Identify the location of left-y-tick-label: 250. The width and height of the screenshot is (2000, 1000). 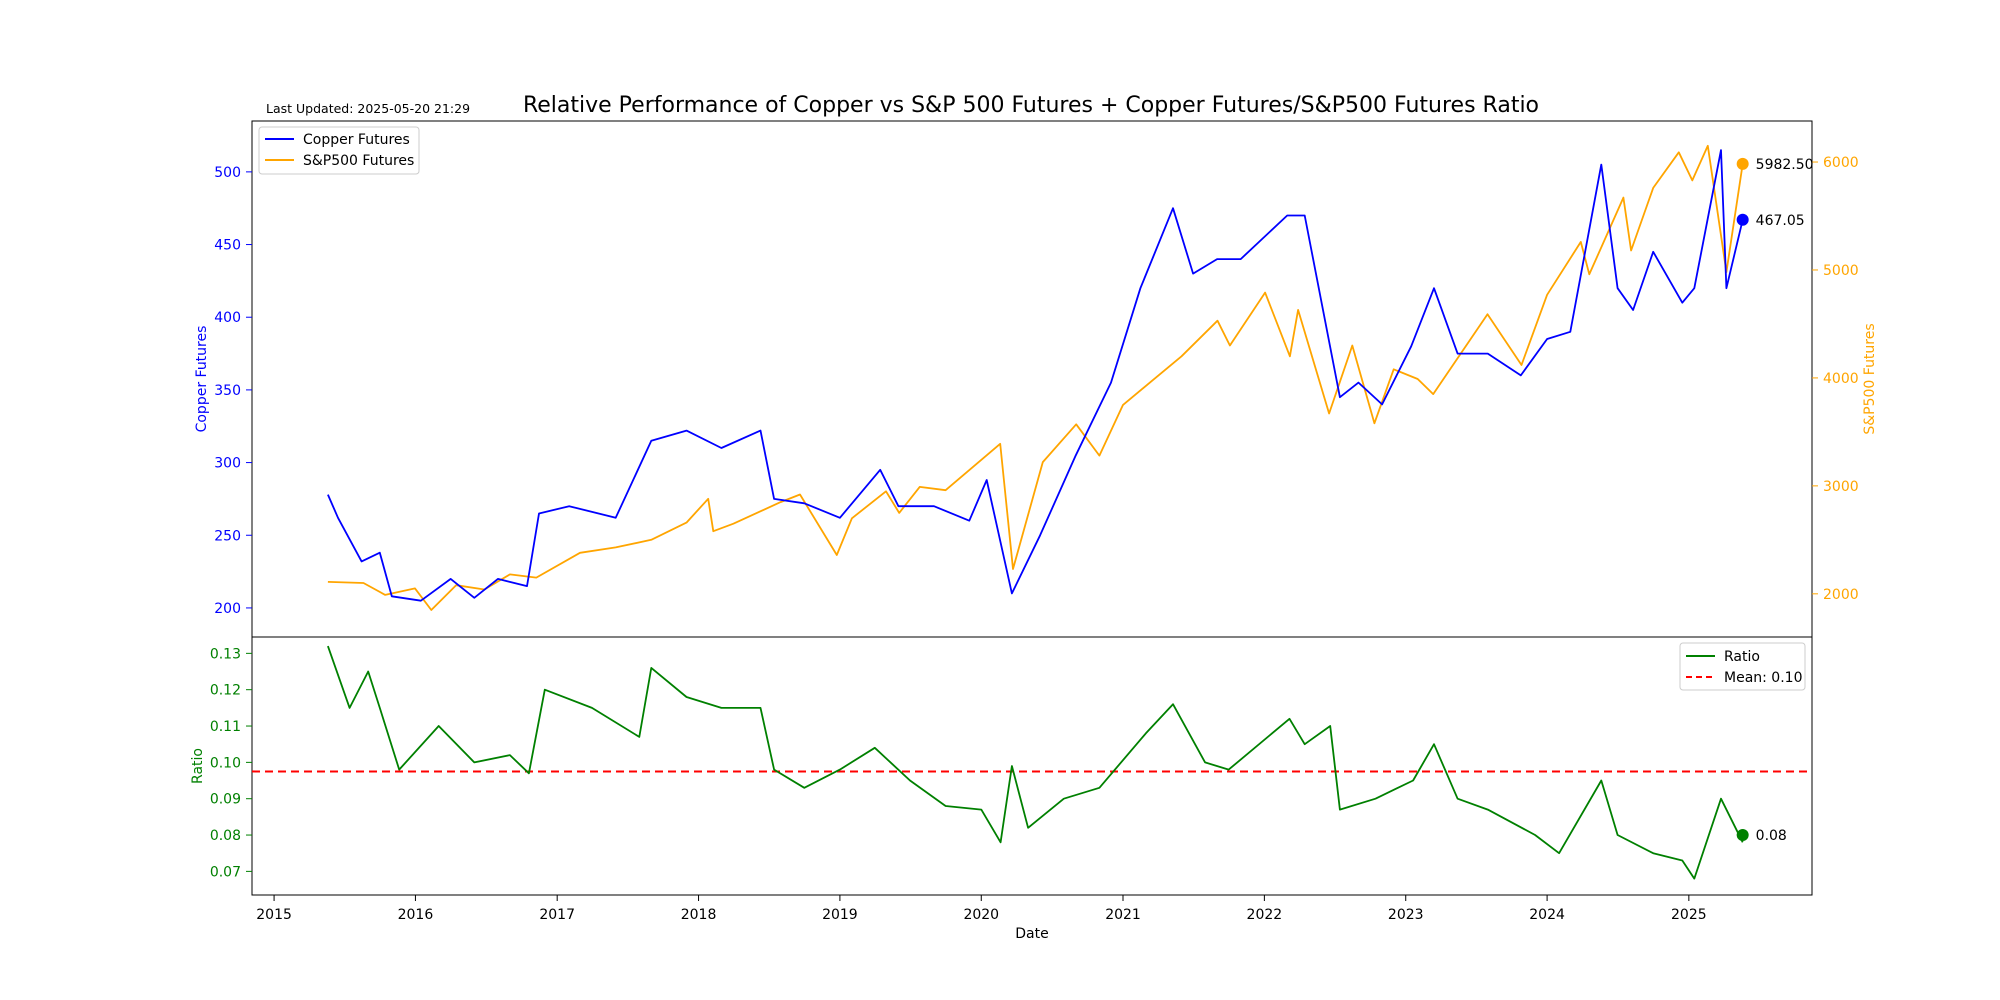
(227, 536).